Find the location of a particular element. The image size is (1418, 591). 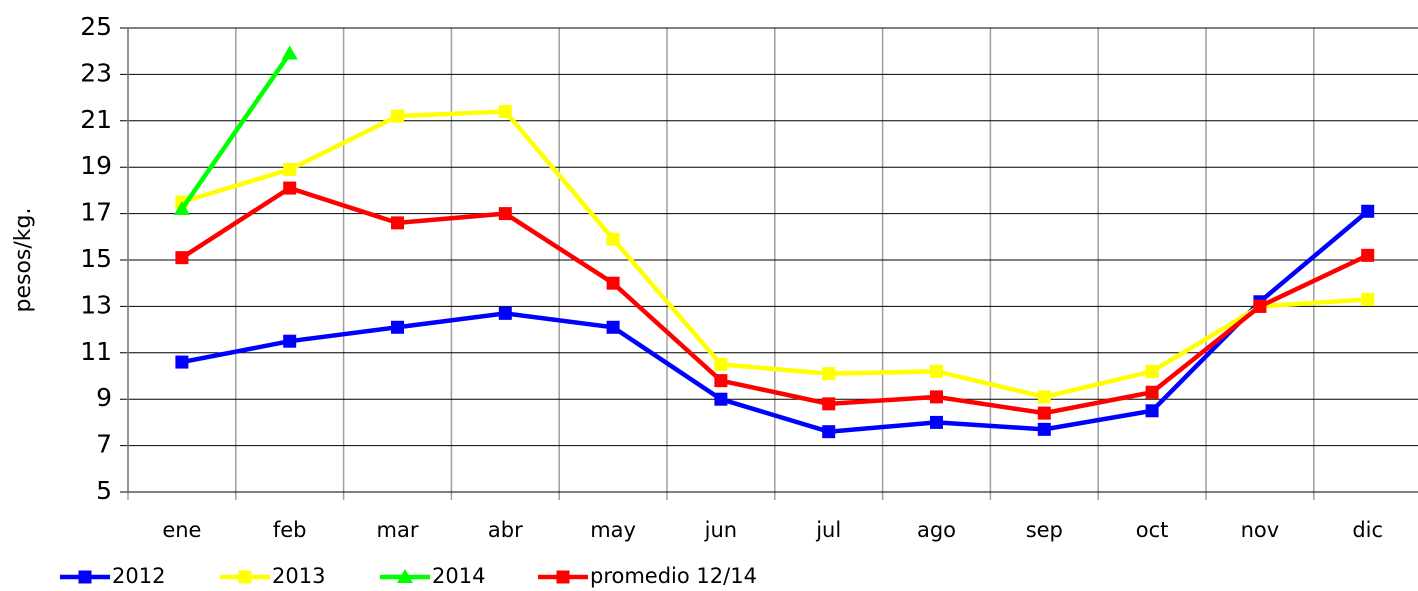

y-tick-label: 17 is located at coordinates (96, 212).